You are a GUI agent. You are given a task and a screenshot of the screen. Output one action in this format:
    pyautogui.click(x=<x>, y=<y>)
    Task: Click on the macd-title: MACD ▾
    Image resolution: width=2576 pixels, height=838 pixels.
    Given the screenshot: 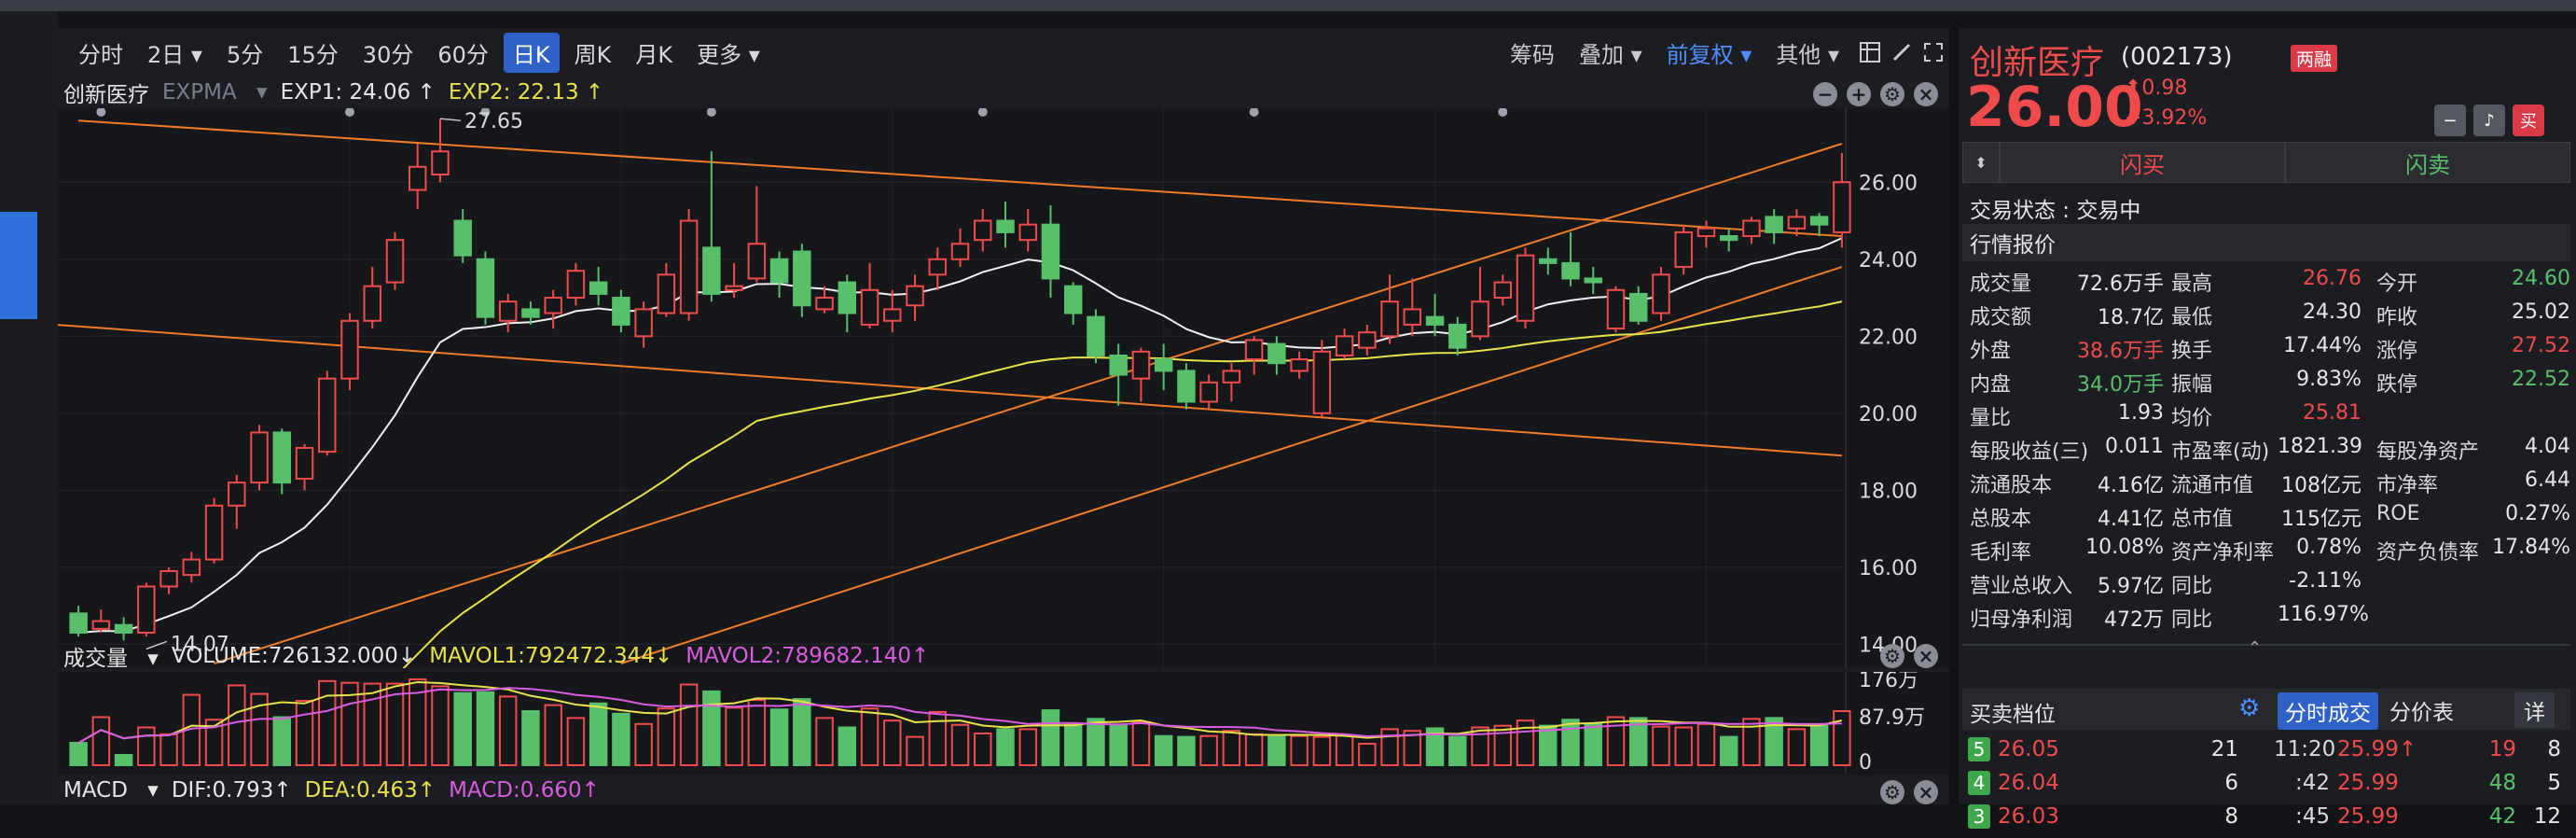 What is the action you would take?
    pyautogui.click(x=111, y=790)
    